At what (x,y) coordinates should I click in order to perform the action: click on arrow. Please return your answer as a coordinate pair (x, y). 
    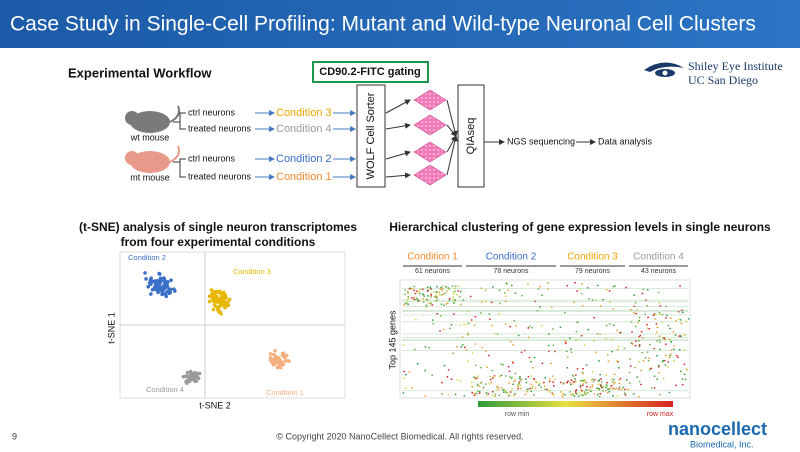
    Looking at the image, I should click on (398, 155).